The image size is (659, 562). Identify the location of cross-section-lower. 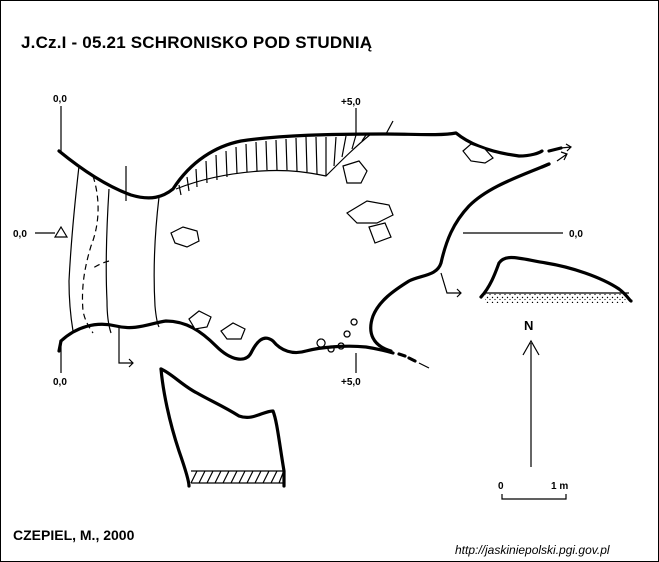
(222, 427).